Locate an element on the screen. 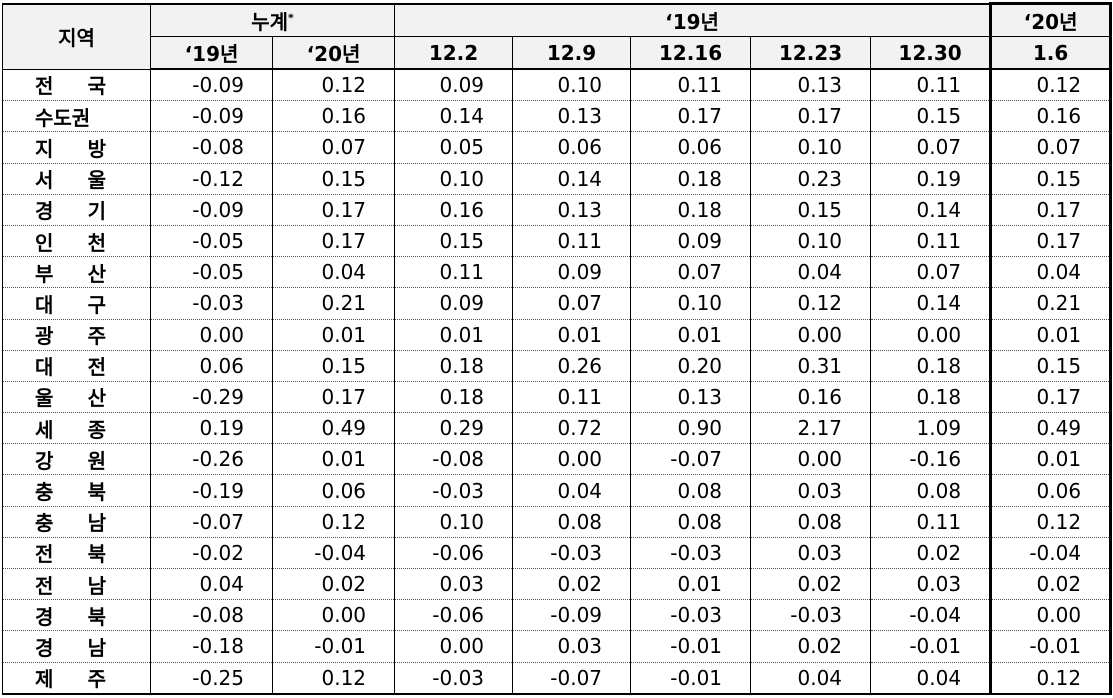 The height and width of the screenshot is (698, 1113). column-header: 12.23 is located at coordinates (811, 53).